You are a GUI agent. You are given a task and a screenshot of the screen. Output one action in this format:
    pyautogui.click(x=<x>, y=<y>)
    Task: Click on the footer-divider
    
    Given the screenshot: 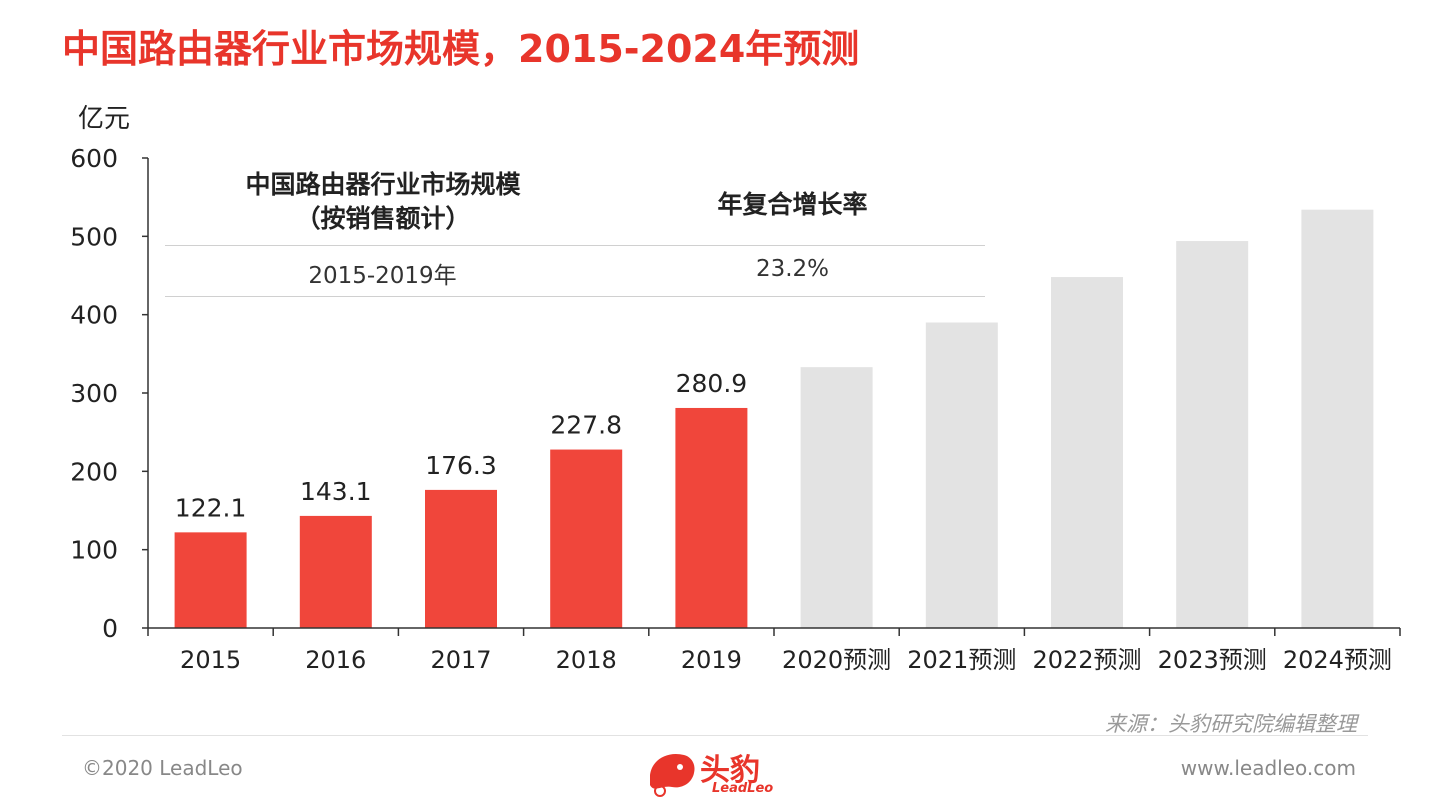 What is the action you would take?
    pyautogui.click(x=715, y=735)
    